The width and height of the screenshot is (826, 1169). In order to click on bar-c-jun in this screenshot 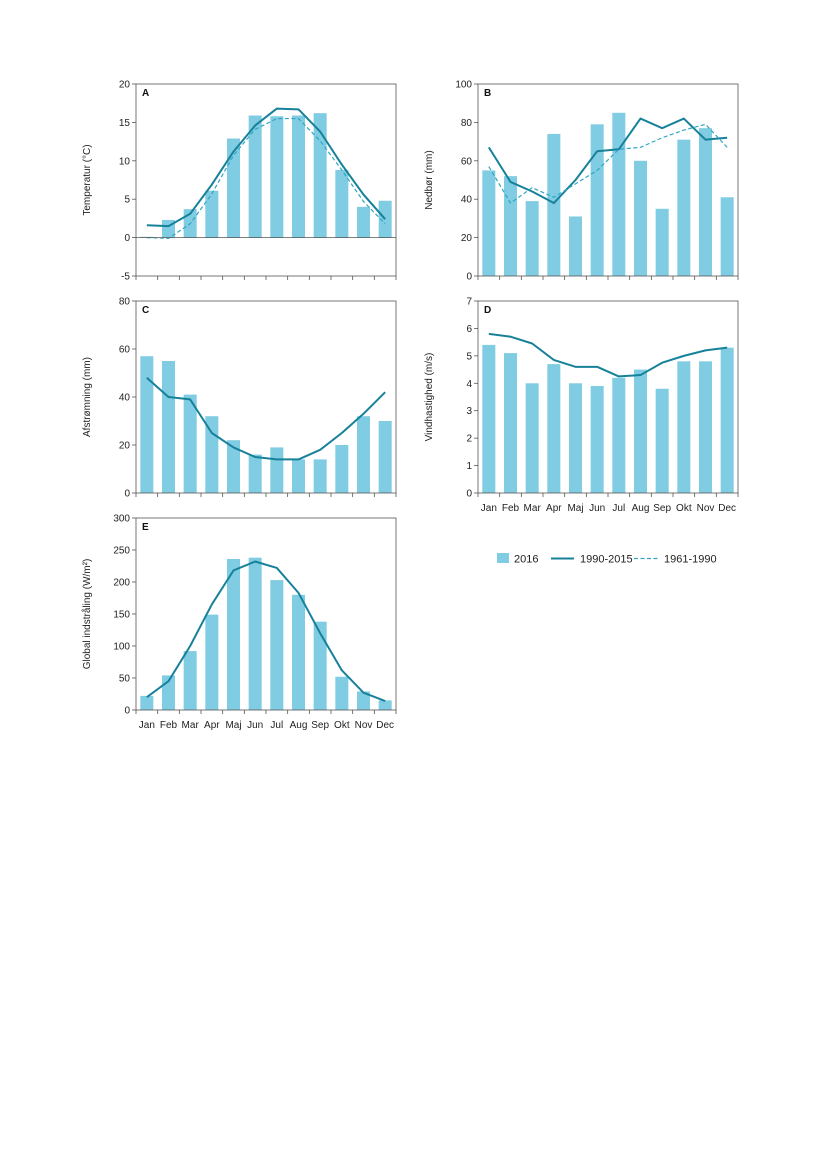, I will do `click(255, 473)`.